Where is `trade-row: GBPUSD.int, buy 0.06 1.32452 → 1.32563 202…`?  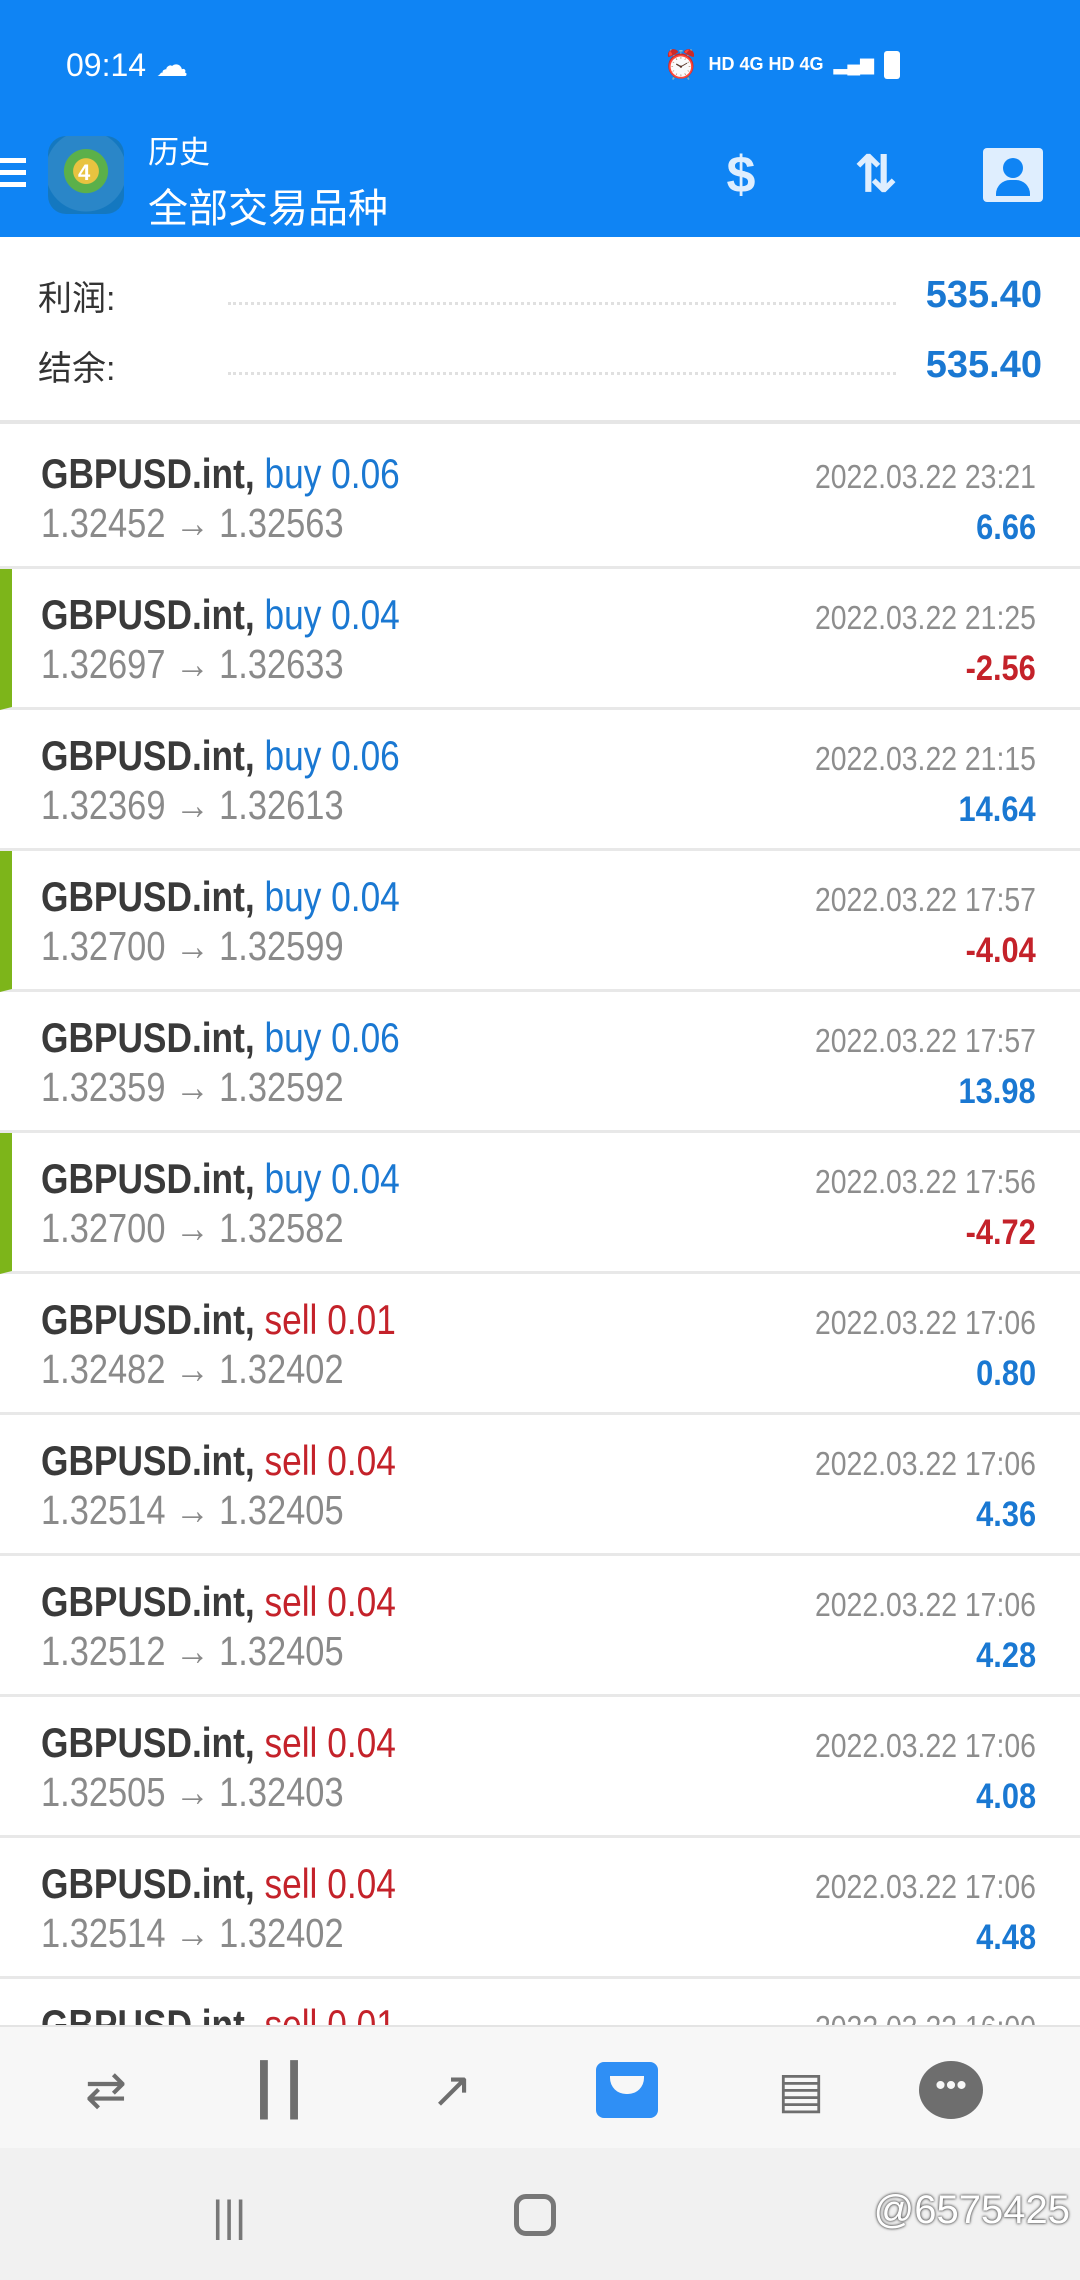
trade-row: GBPUSD.int, buy 0.06 1.32452 → 1.32563 202… is located at coordinates (540, 498).